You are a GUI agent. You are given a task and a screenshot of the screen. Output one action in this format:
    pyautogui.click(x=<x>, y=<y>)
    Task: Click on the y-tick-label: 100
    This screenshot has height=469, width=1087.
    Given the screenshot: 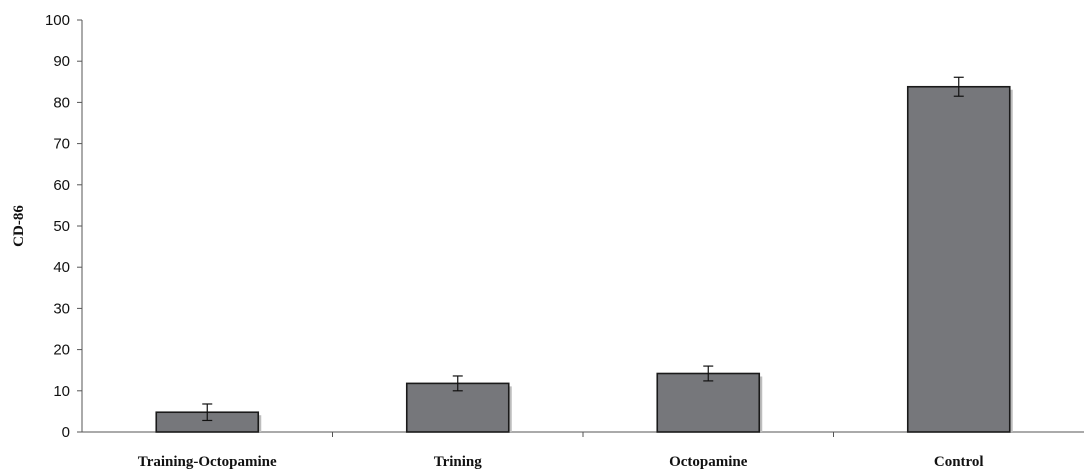 What is the action you would take?
    pyautogui.click(x=57, y=20)
    